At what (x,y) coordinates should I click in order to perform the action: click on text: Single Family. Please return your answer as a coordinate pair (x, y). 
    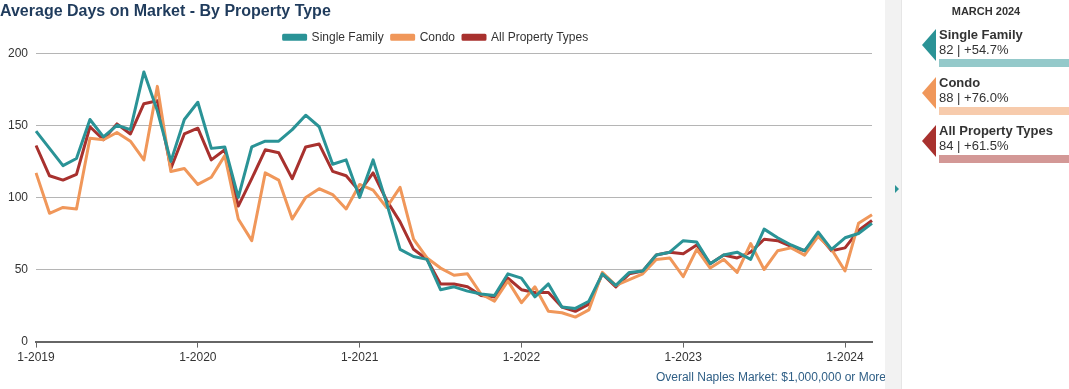
    Looking at the image, I should click on (981, 34).